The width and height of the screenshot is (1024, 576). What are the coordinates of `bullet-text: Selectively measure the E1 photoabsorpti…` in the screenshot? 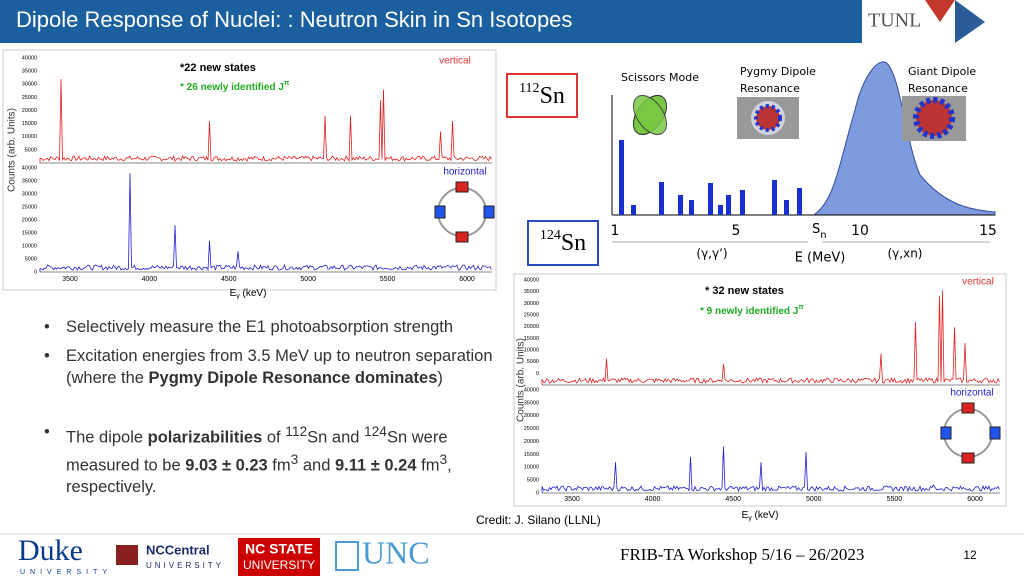 It's located at (260, 327).